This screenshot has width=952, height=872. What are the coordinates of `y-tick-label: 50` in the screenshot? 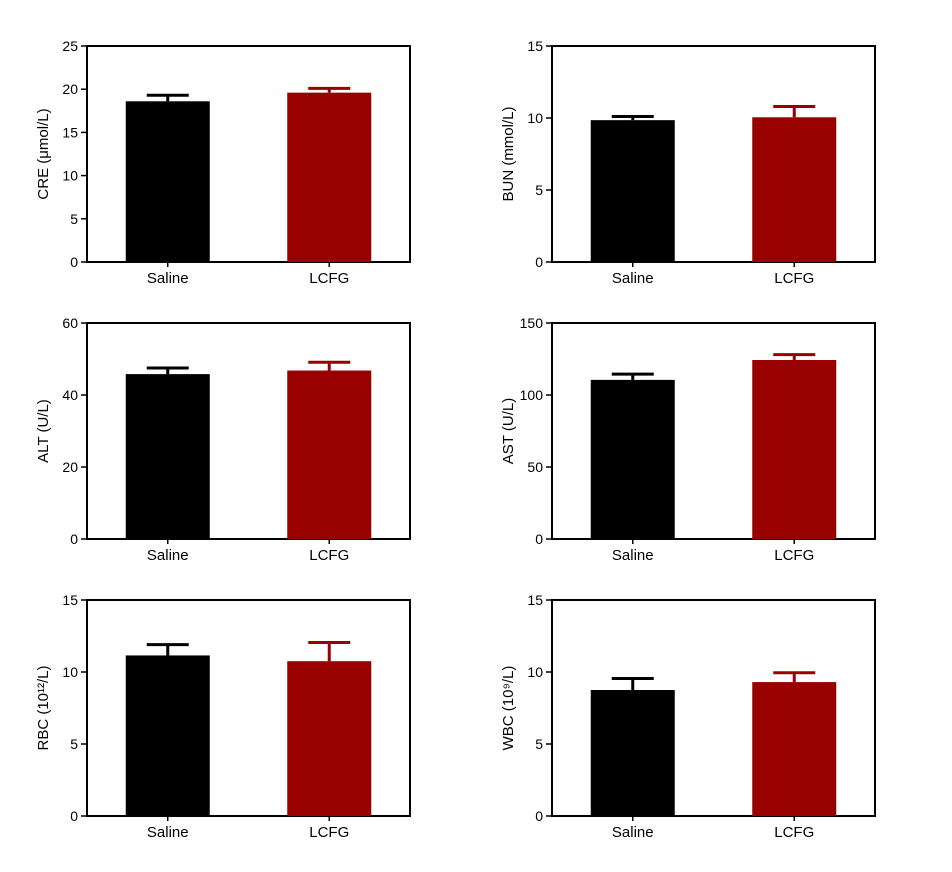 It's located at (535, 467).